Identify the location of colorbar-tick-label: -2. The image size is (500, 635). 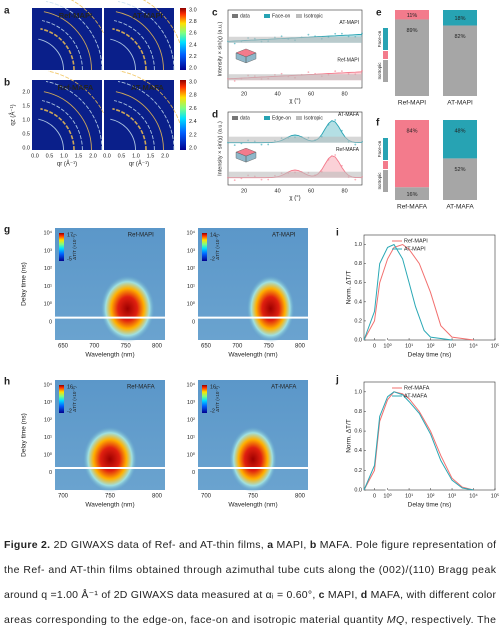
(69, 411).